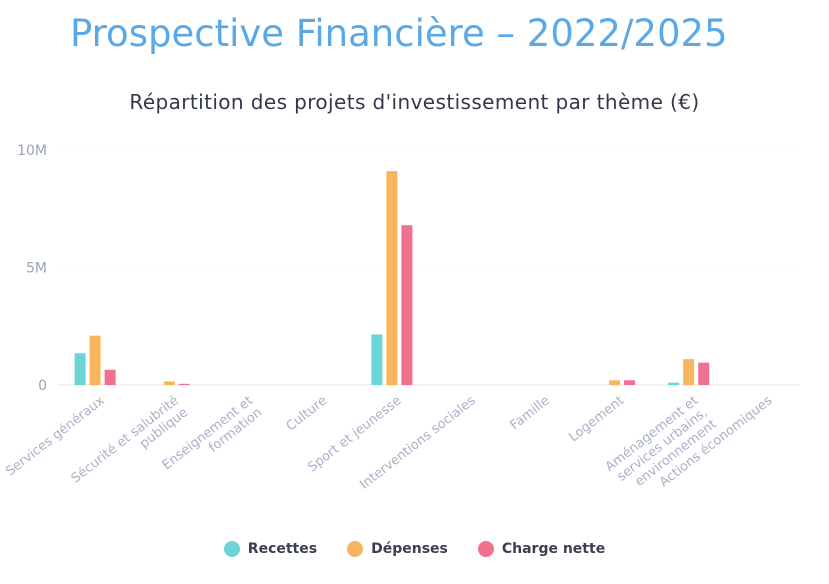  I want to click on x-tick-label: Culture, so click(307, 413).